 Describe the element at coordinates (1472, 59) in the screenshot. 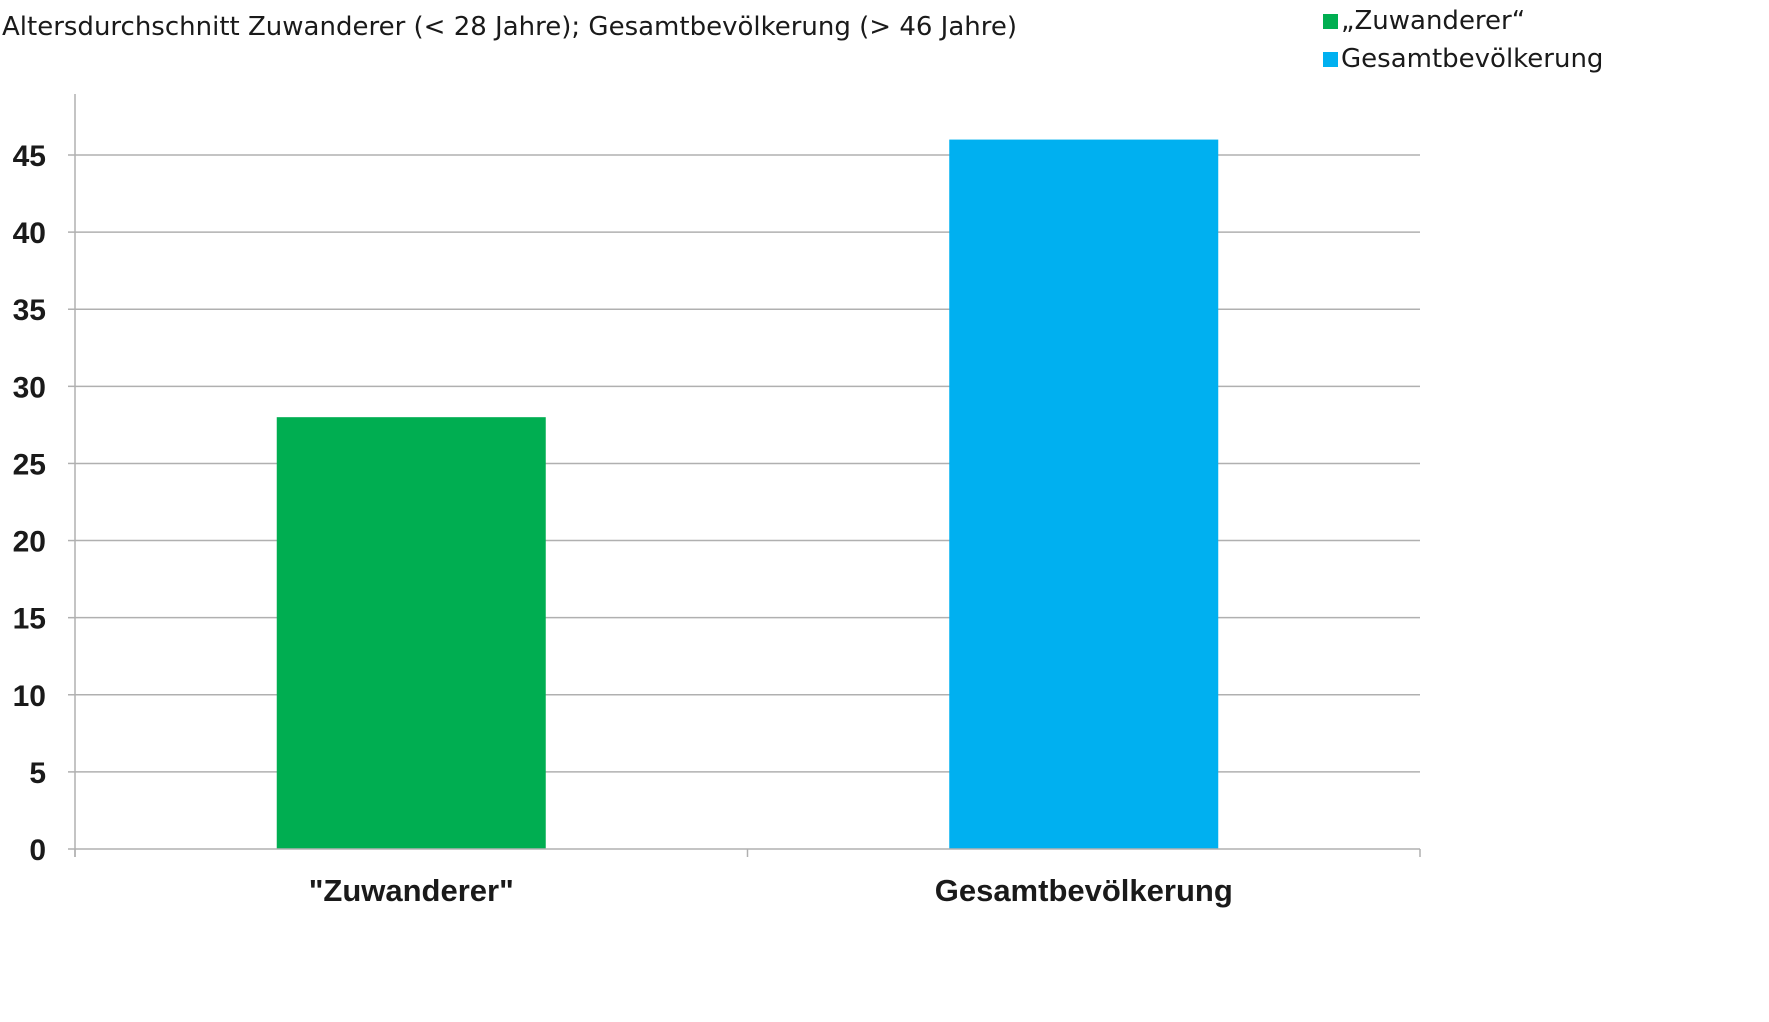

I see `legend-label-gesamtbevoelkerung: Gesamtbevölkerung` at that location.